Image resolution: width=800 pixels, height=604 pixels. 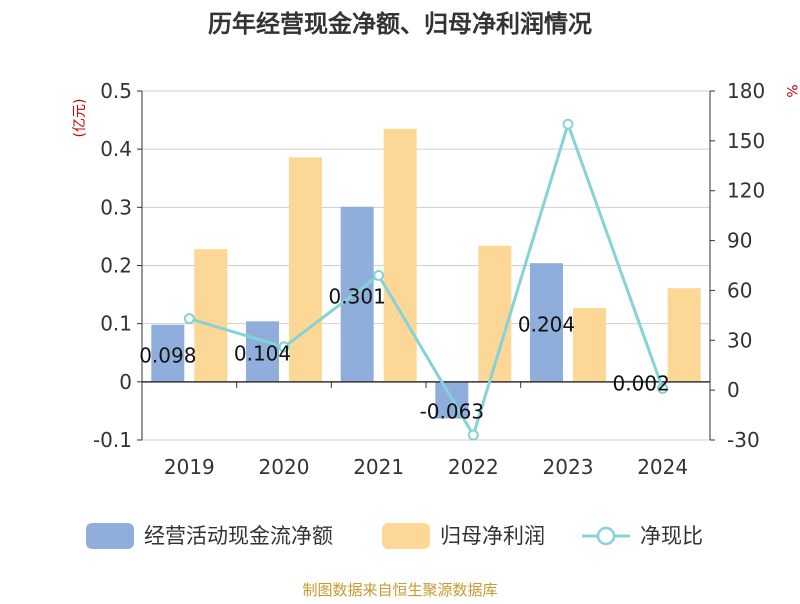 What do you see at coordinates (473, 467) in the screenshot?
I see `x-axis-label: 2022` at bounding box center [473, 467].